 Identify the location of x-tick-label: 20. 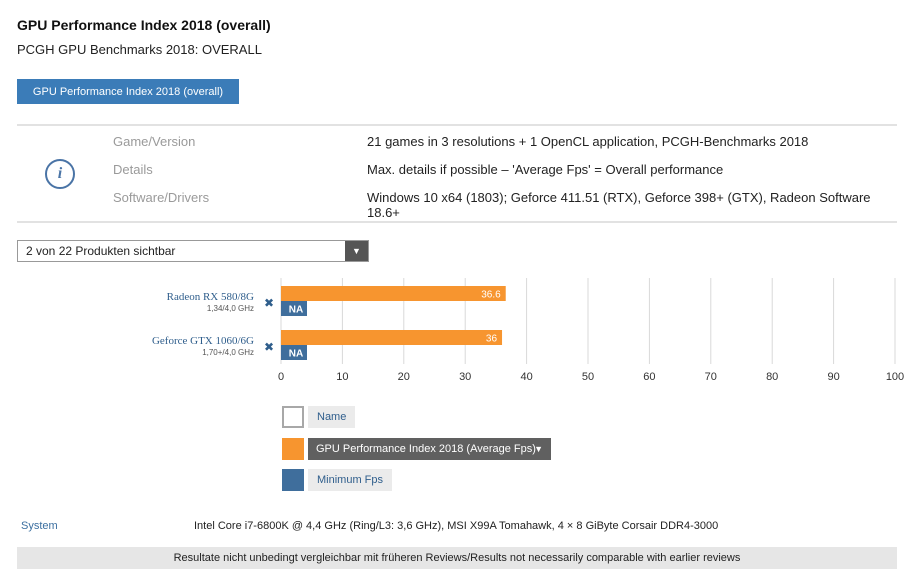
(404, 377).